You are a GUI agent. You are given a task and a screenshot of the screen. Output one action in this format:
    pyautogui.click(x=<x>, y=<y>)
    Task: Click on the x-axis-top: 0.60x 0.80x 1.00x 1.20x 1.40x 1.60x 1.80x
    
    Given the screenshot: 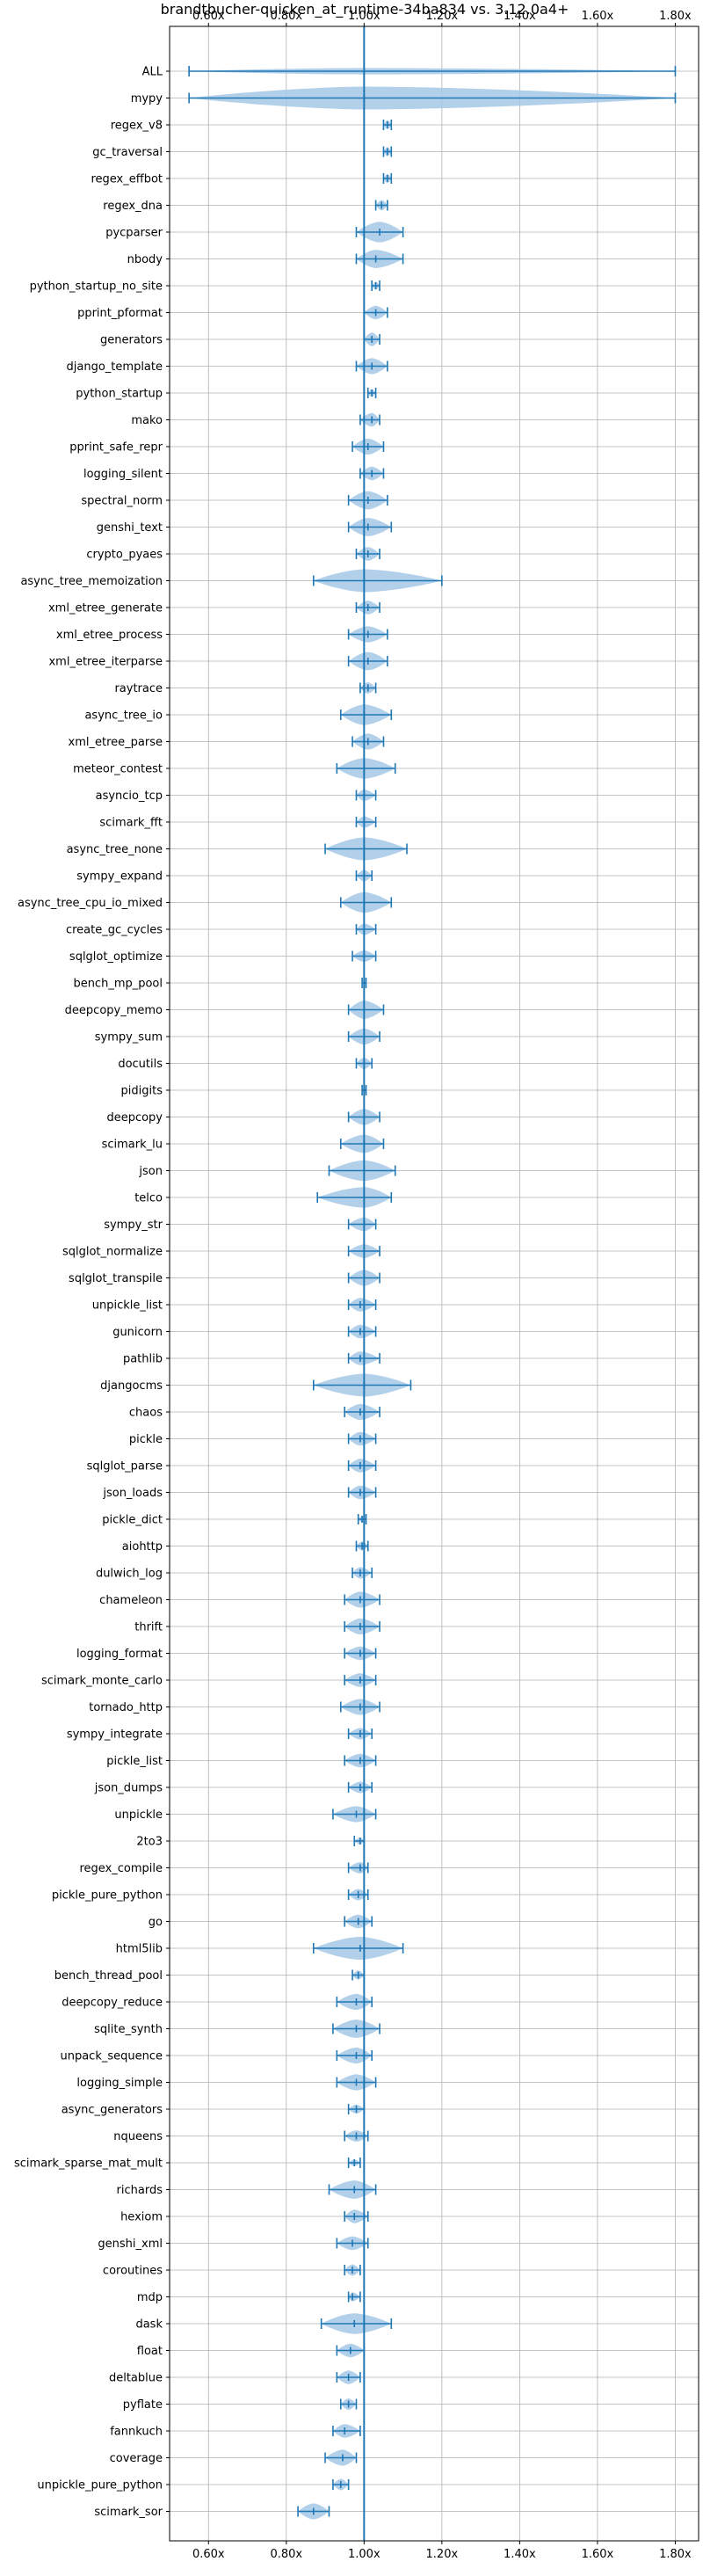 What is the action you would take?
    pyautogui.click(x=442, y=18)
    